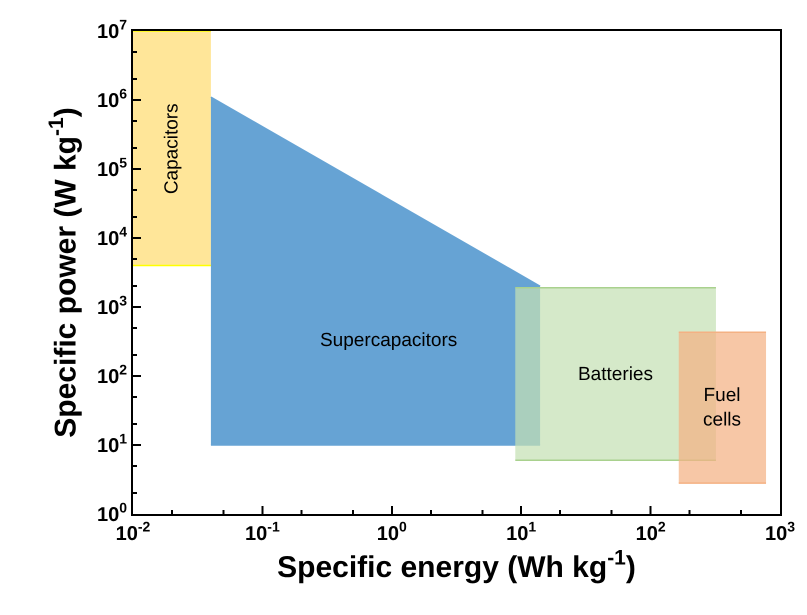 Image resolution: width=807 pixels, height=615 pixels. What do you see at coordinates (521, 531) in the screenshot?
I see `x-tick-label: 10$^{1}$` at bounding box center [521, 531].